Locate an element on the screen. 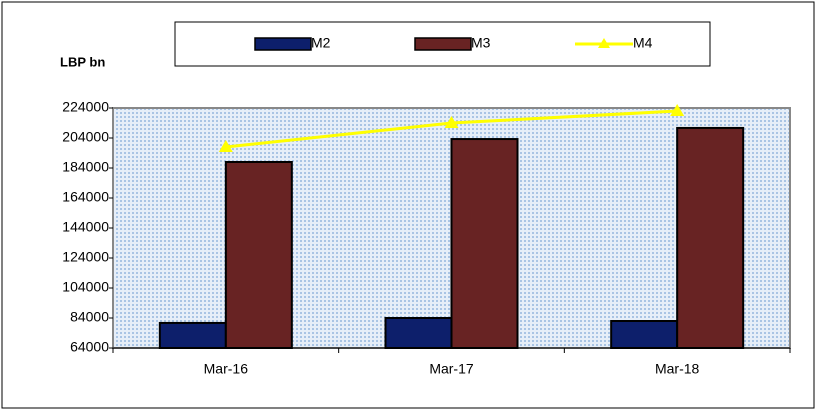 This screenshot has width=817, height=416. y-tick-label: 224000 is located at coordinates (85, 107).